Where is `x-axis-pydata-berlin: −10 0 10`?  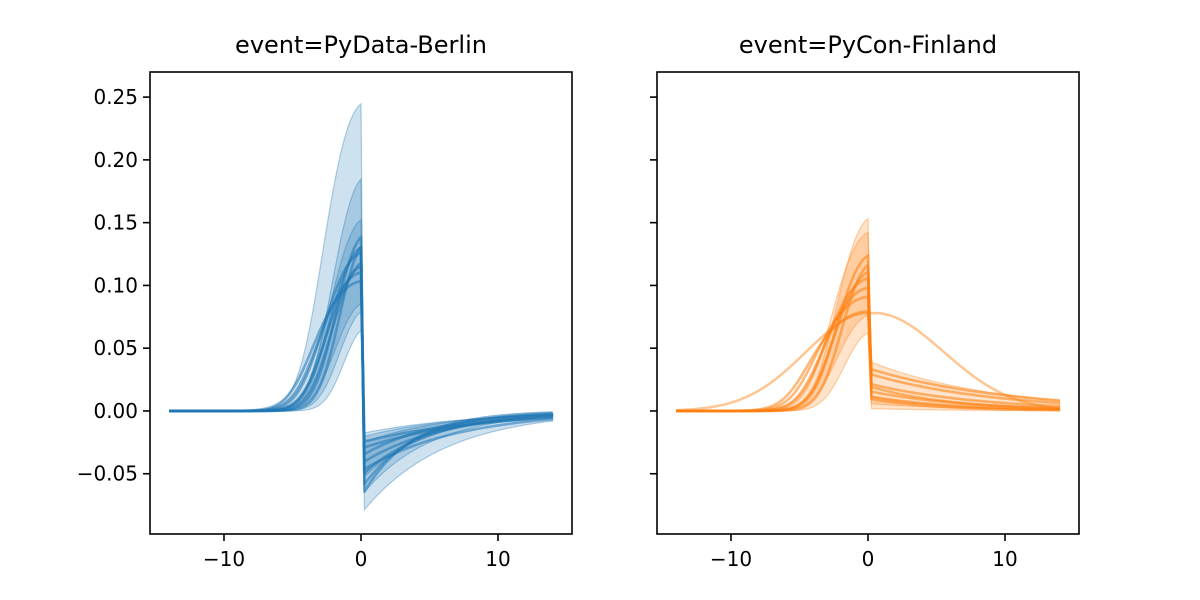 x-axis-pydata-berlin: −10 0 10 is located at coordinates (357, 552).